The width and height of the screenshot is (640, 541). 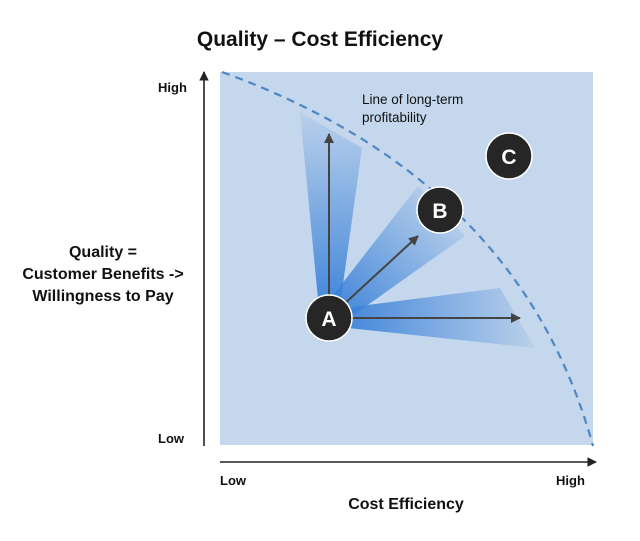 I want to click on node-a: A, so click(x=329, y=318).